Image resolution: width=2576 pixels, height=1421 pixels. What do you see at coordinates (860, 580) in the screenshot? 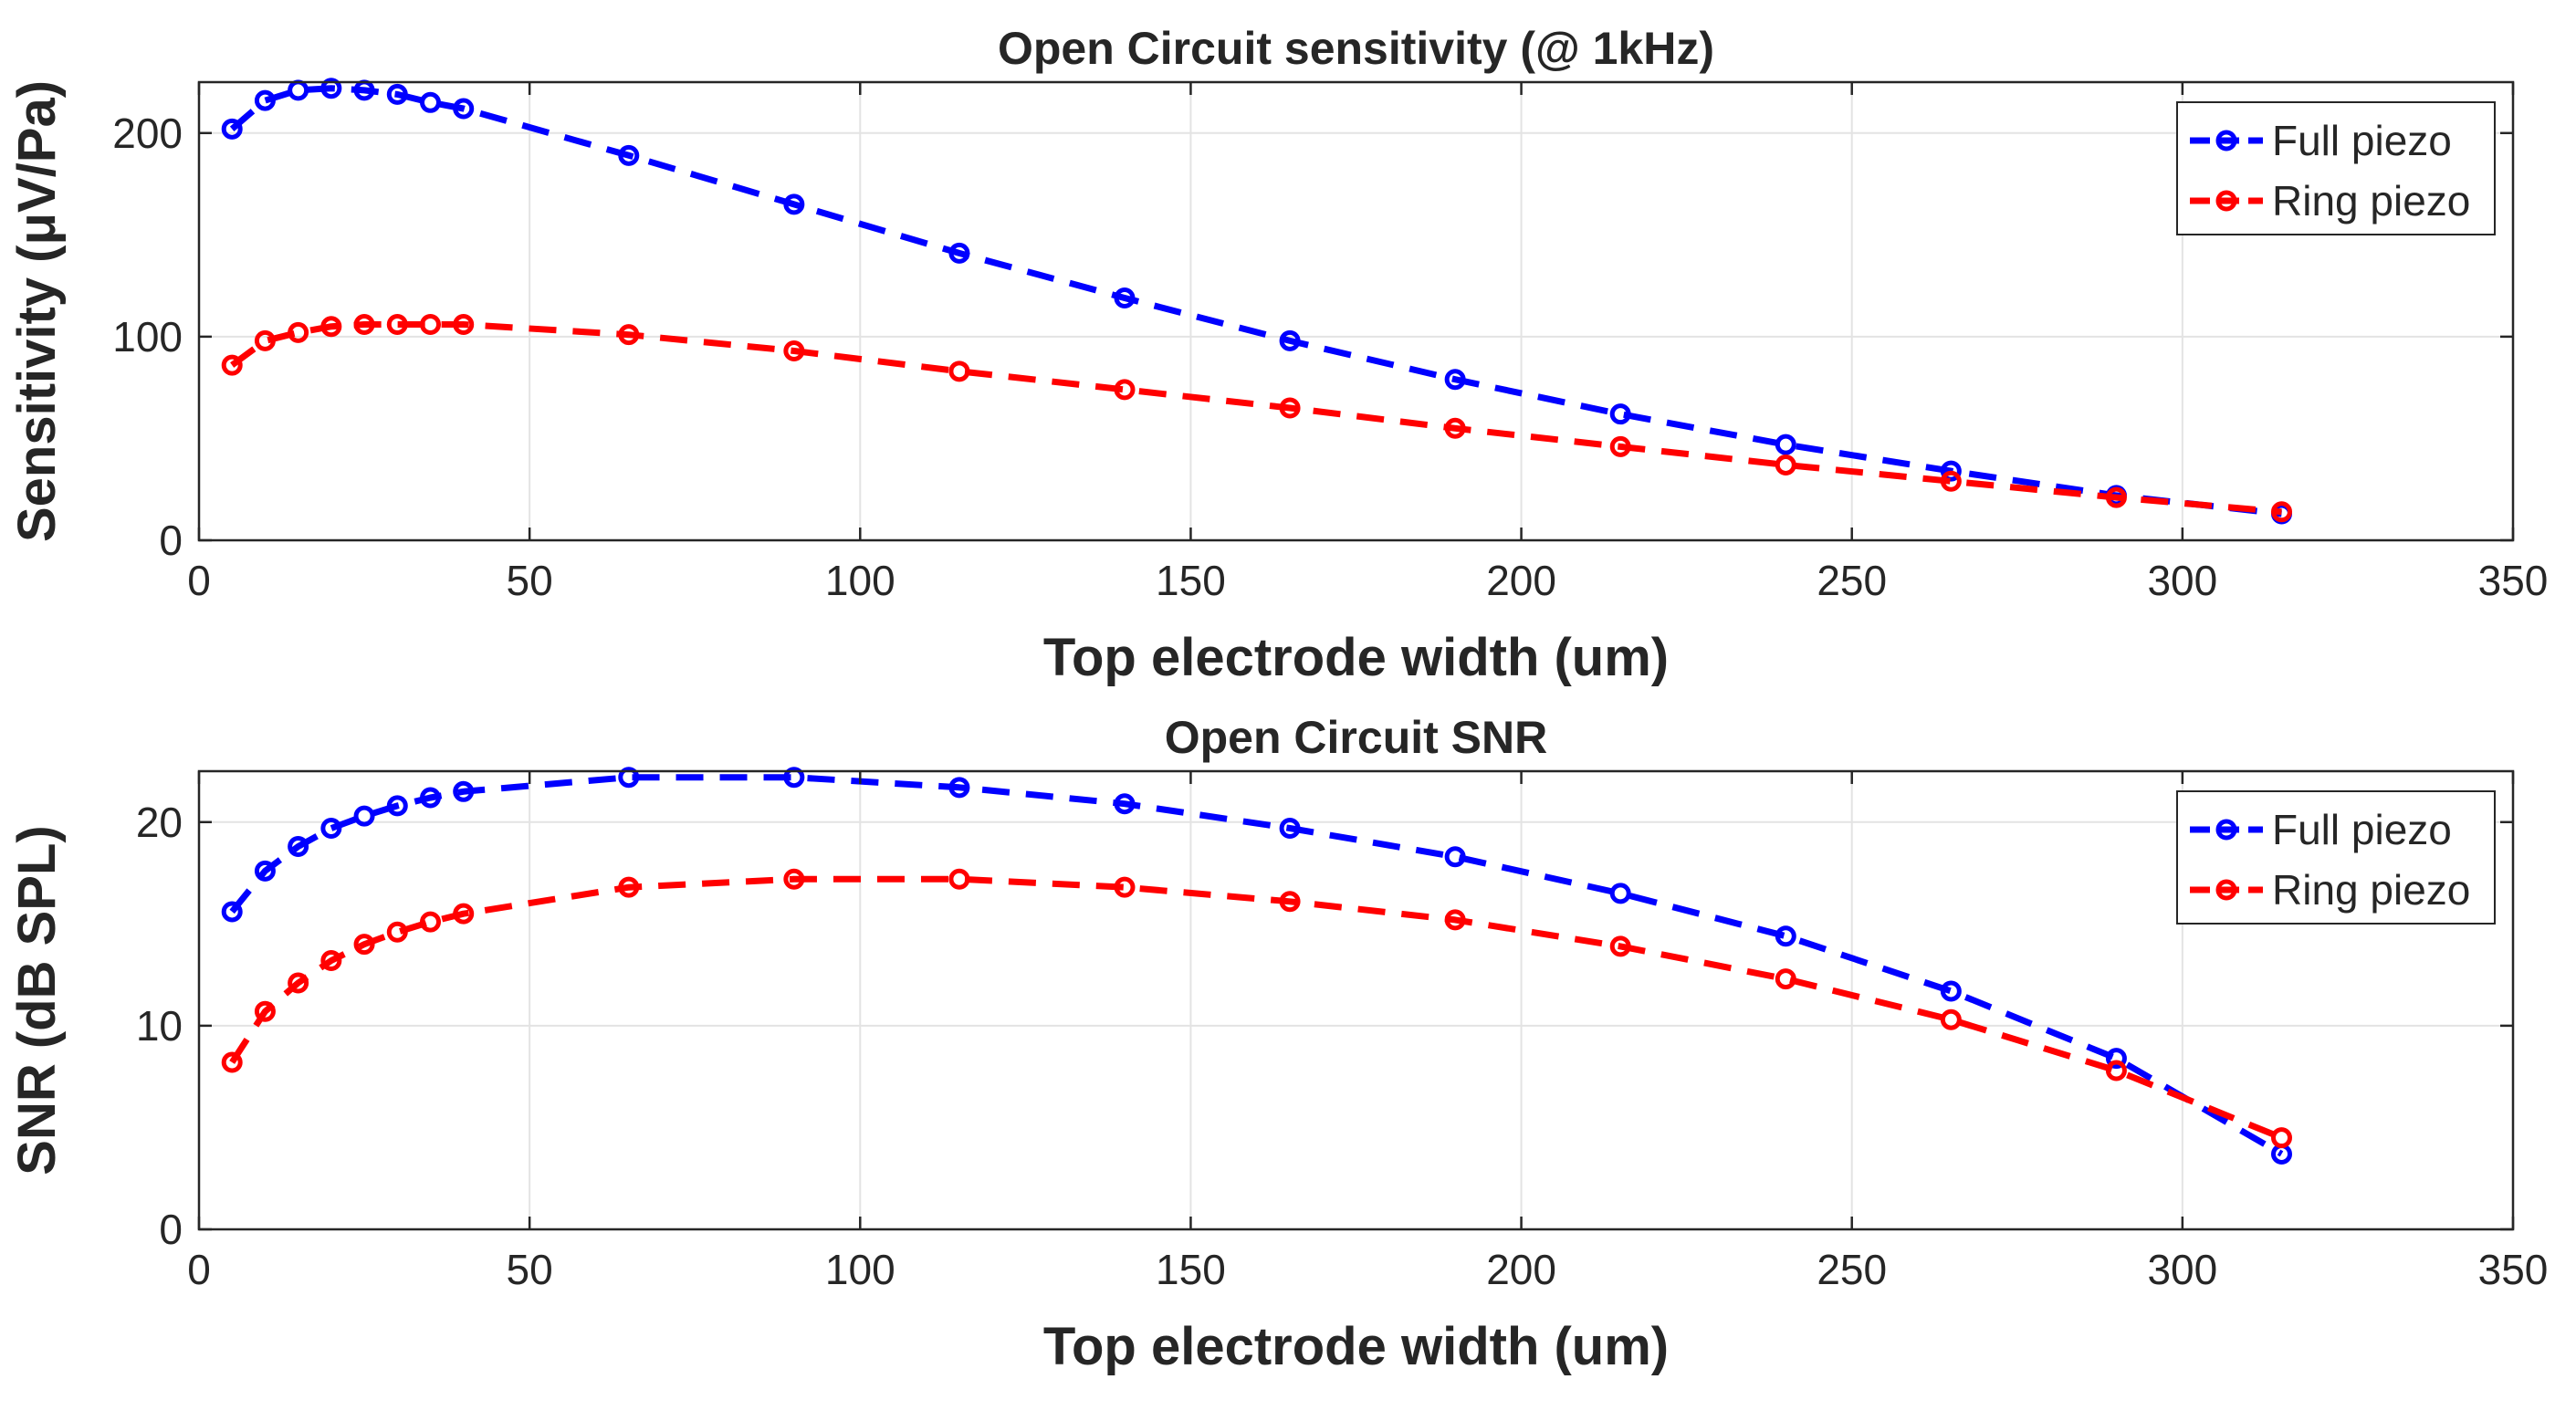
I see `sensitivity-x-tick-label: 100` at bounding box center [860, 580].